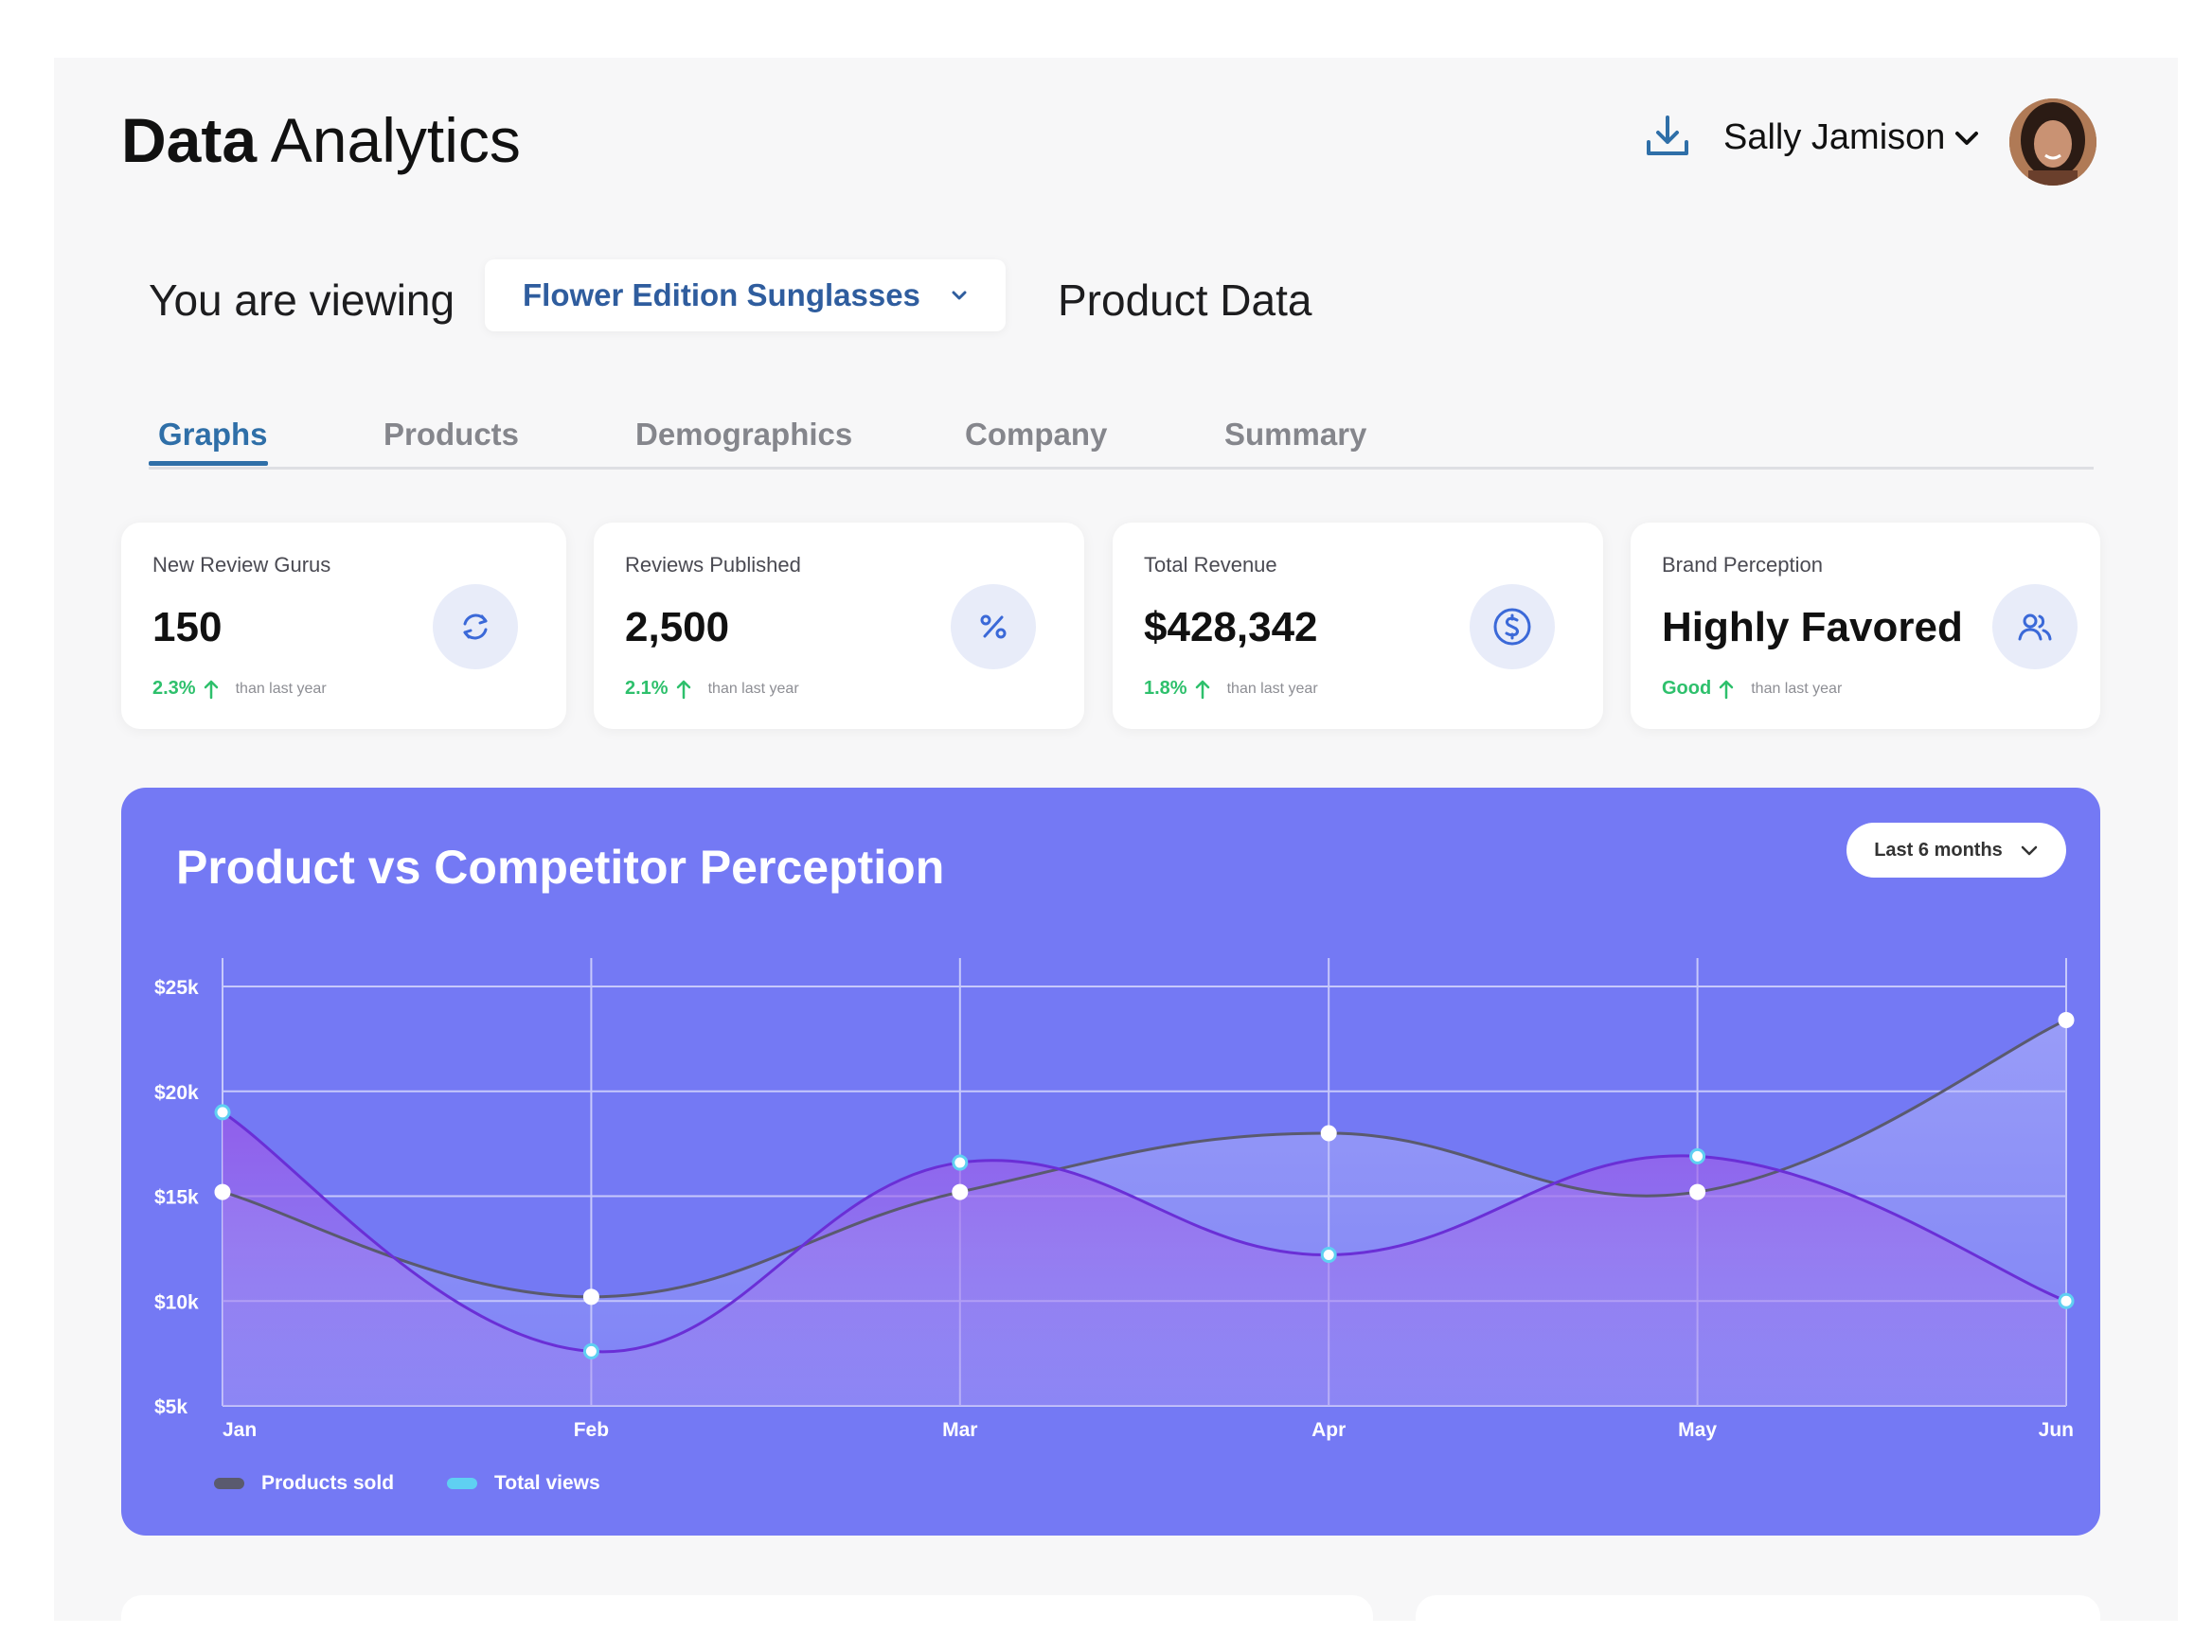 Image resolution: width=2212 pixels, height=1652 pixels. Describe the element at coordinates (328, 1483) in the screenshot. I see `legend-label: Products sold` at that location.